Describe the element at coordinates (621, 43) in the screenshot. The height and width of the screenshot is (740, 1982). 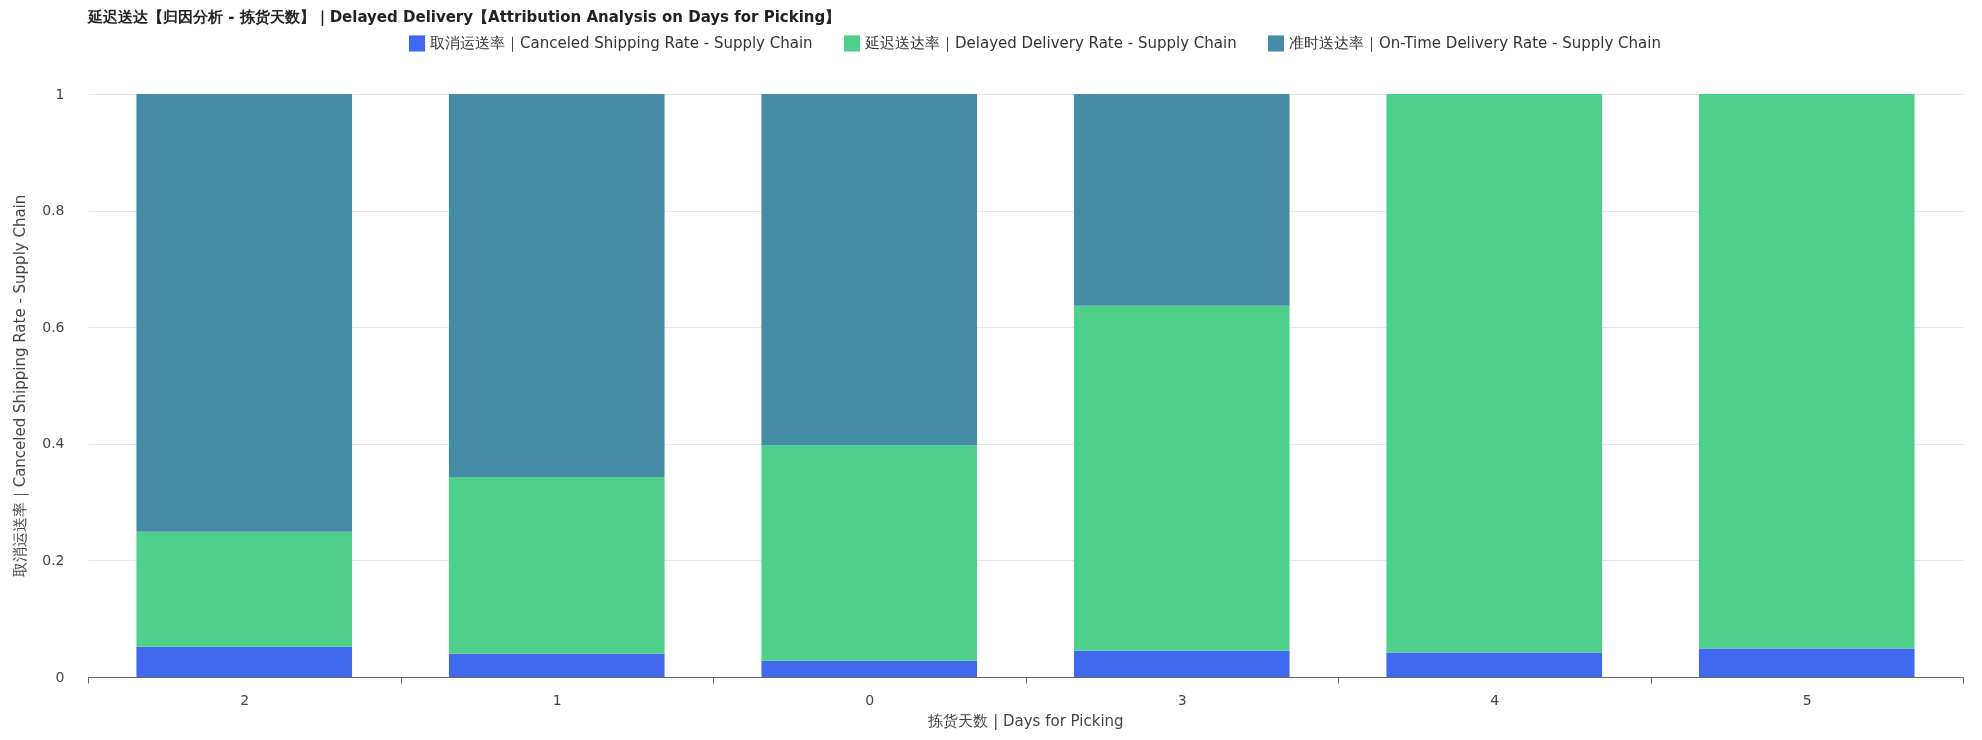
I see `legend-label: 取消运送率｜Canceled Shipping Rate - Supply Chain` at that location.